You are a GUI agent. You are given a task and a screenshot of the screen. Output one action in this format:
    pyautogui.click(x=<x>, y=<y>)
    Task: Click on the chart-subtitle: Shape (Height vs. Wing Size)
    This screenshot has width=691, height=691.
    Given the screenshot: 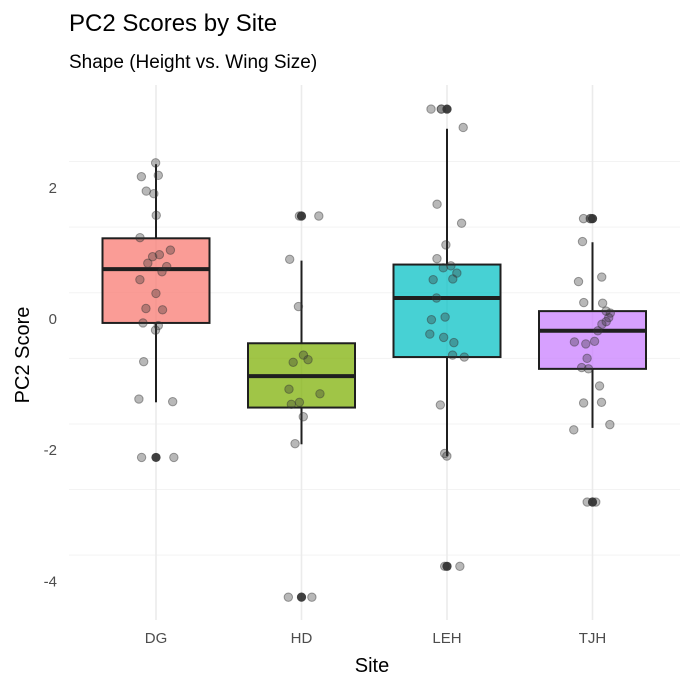 What is the action you would take?
    pyautogui.click(x=193, y=62)
    